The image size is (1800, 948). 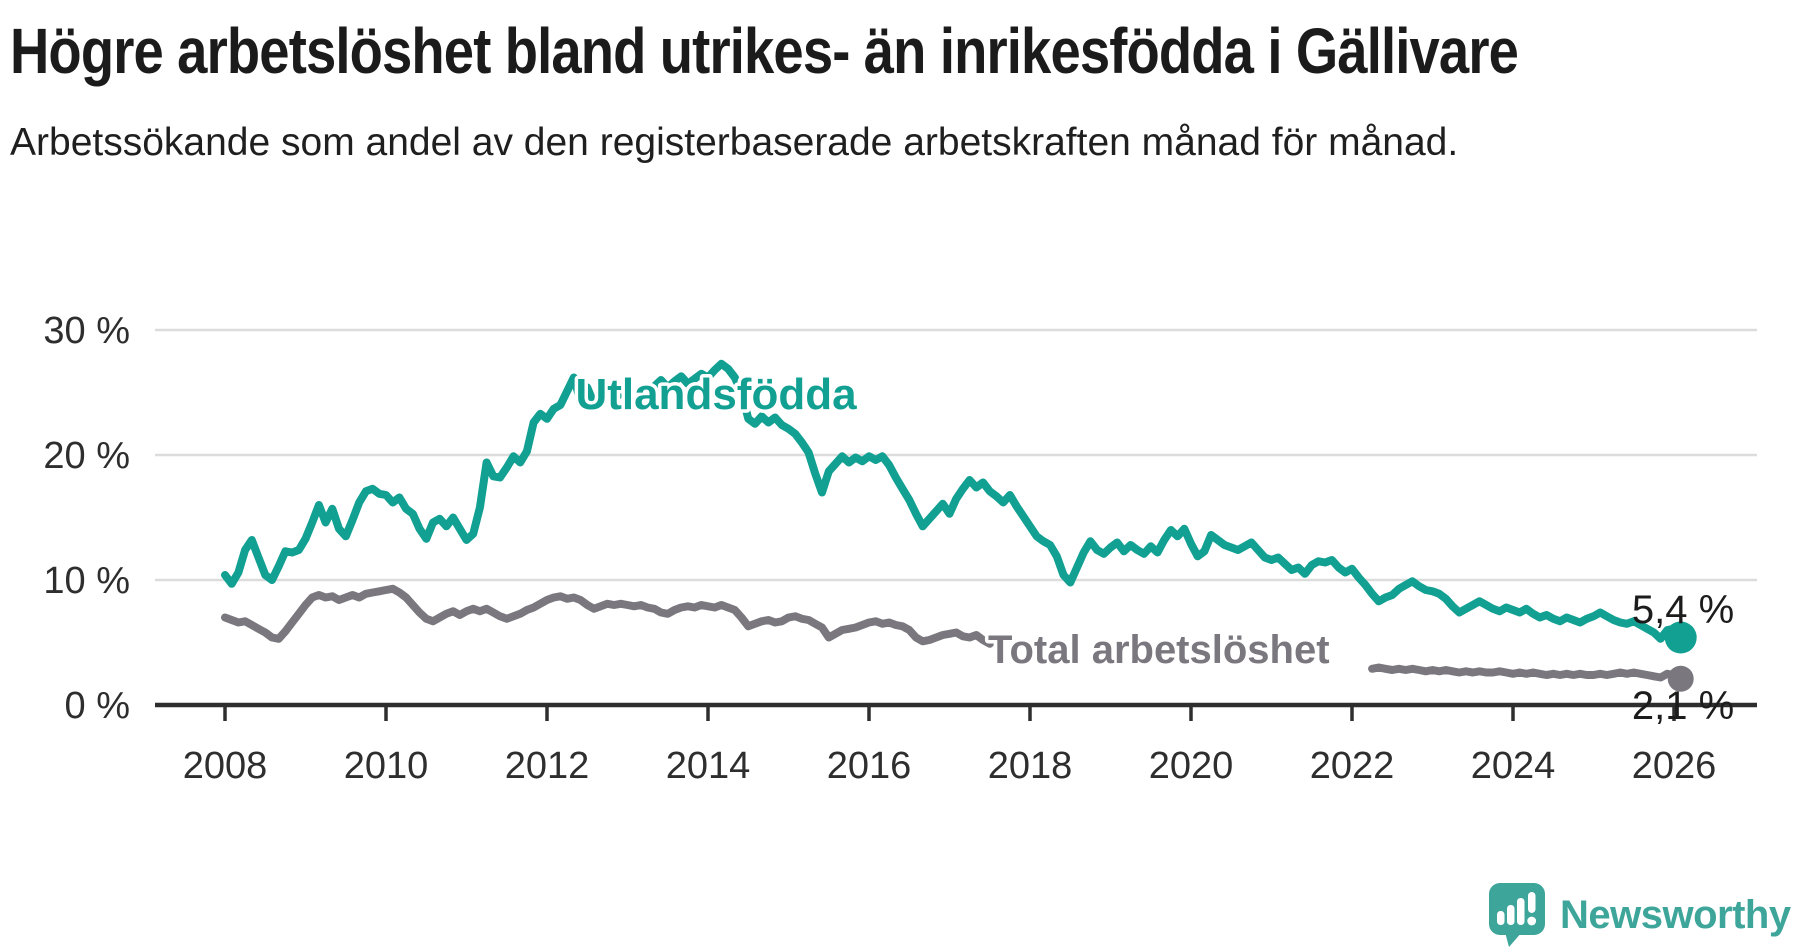 What do you see at coordinates (547, 766) in the screenshot?
I see `x-axis-label: 2012` at bounding box center [547, 766].